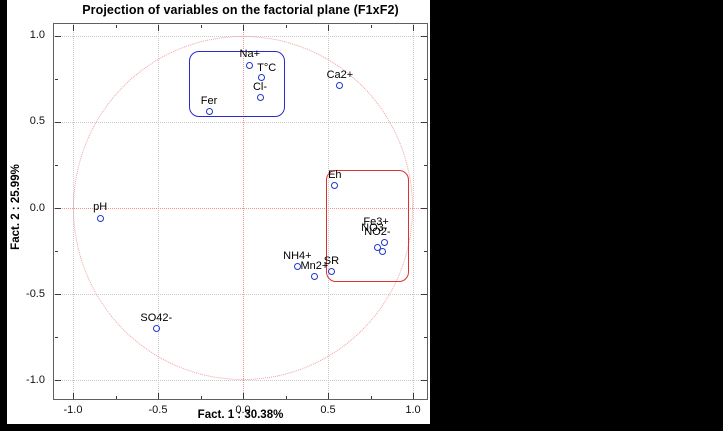  Describe the element at coordinates (331, 260) in the screenshot. I see `data-point-label: SR` at that location.